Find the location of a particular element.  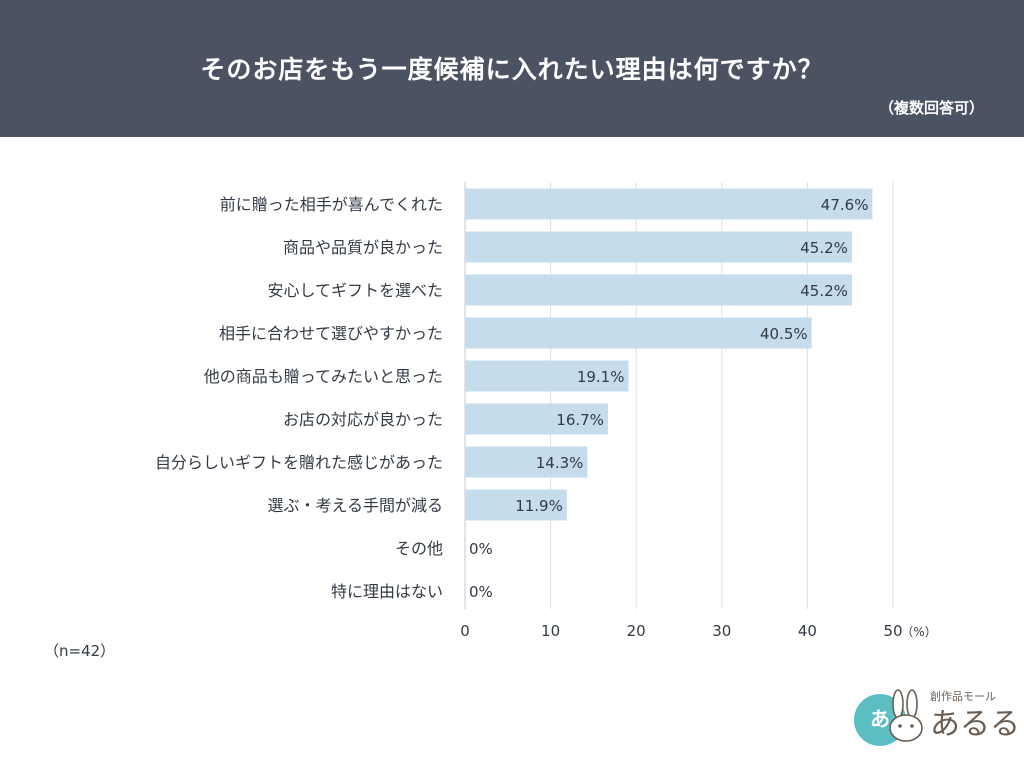

x-tick-label: 20 is located at coordinates (636, 631).